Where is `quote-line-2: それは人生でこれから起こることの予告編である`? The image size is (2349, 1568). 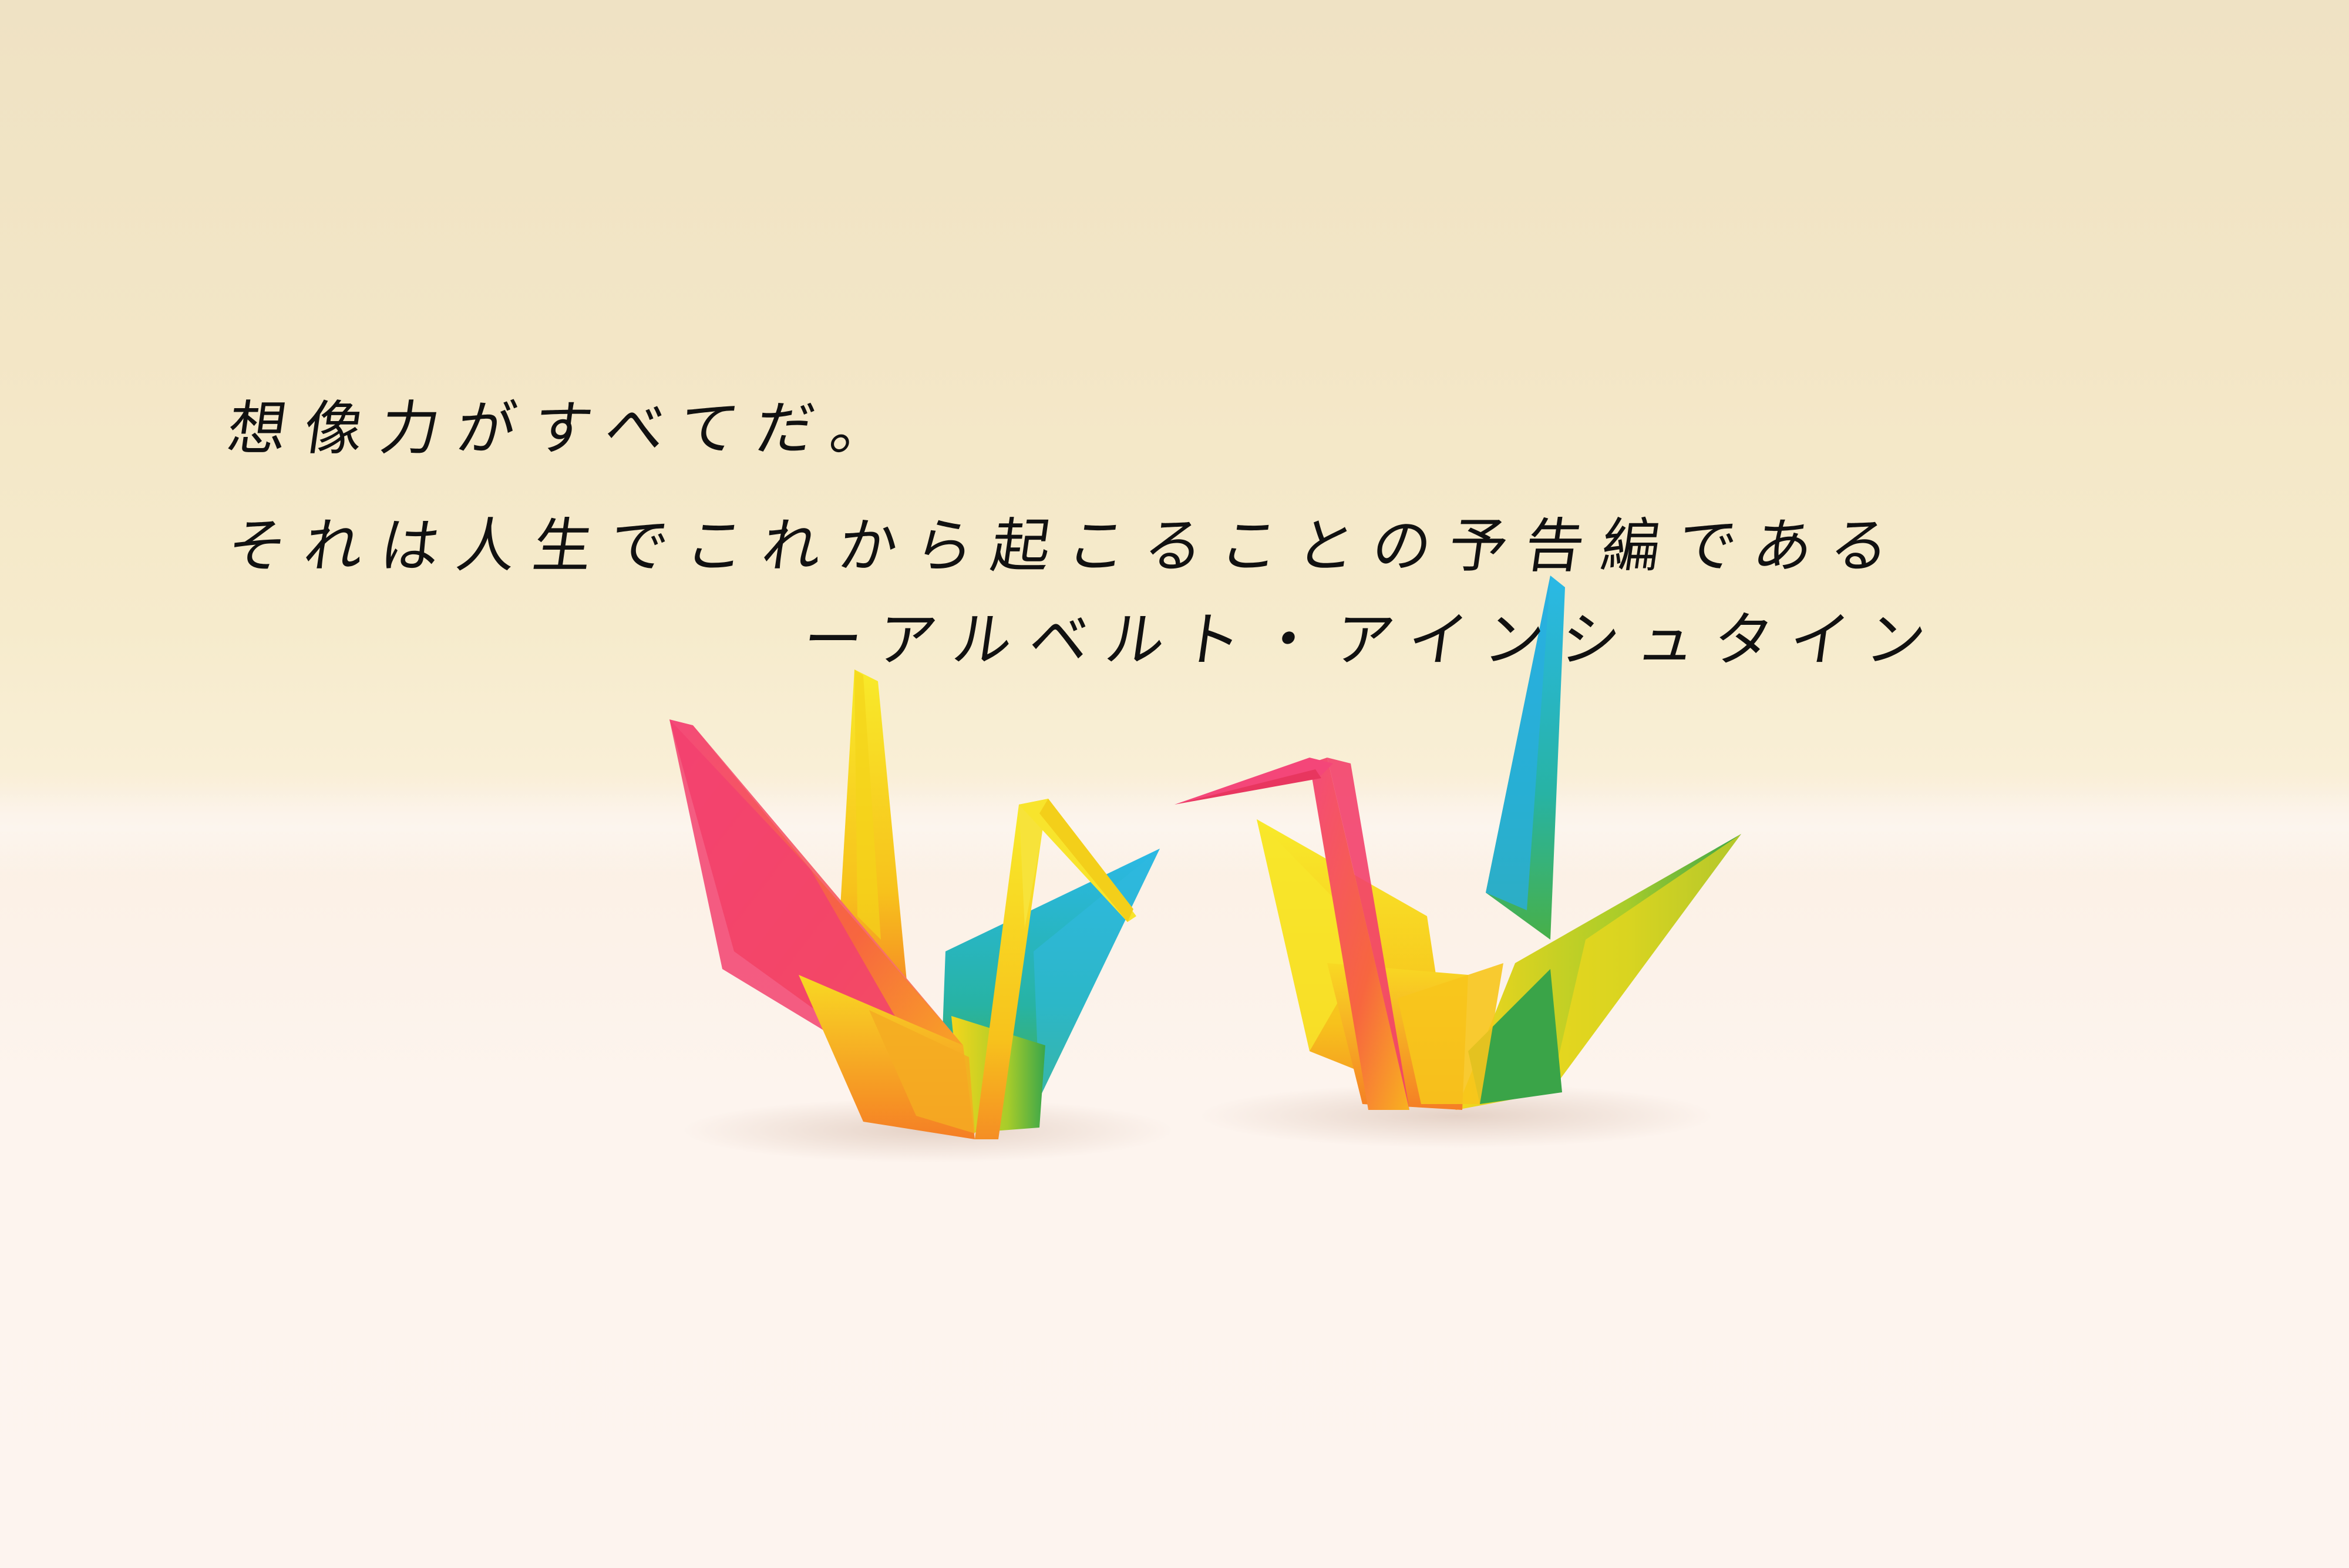 quote-line-2: それは人生でこれから起こることの予告編である is located at coordinates (1067, 546).